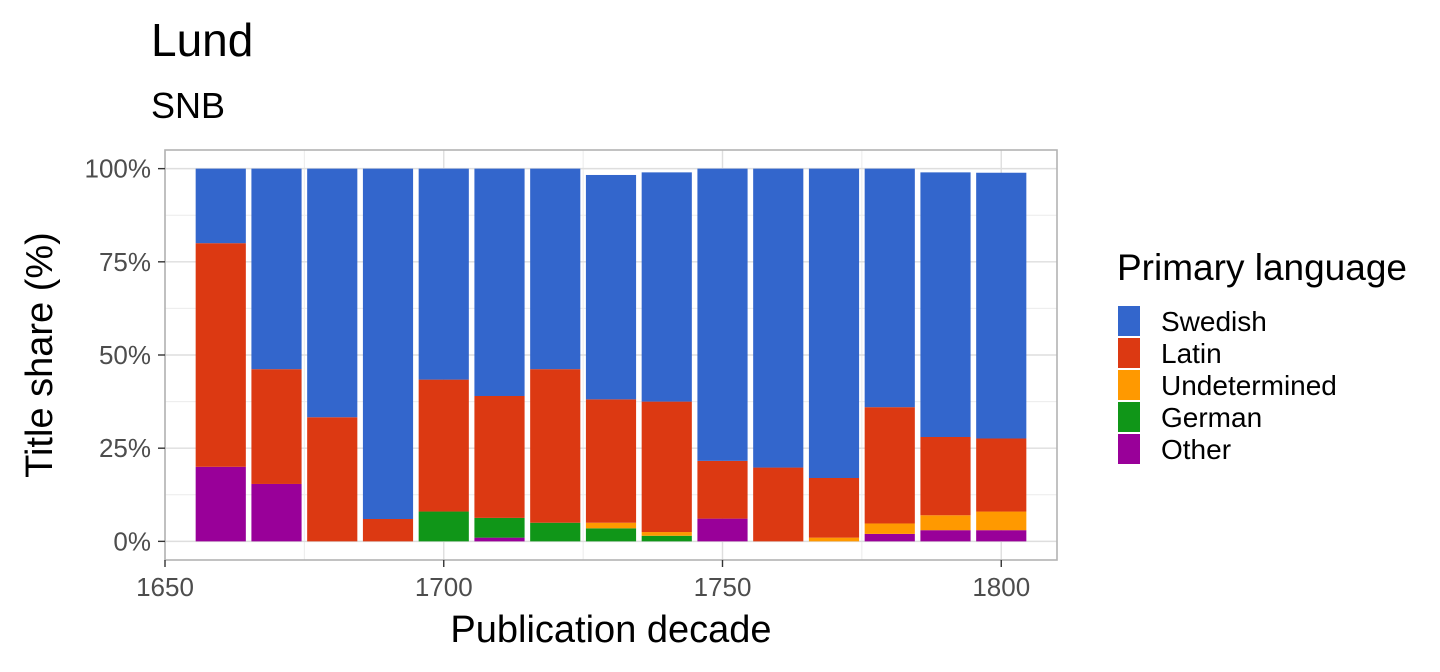  Describe the element at coordinates (1211, 417) in the screenshot. I see `legend-label-german: German` at that location.